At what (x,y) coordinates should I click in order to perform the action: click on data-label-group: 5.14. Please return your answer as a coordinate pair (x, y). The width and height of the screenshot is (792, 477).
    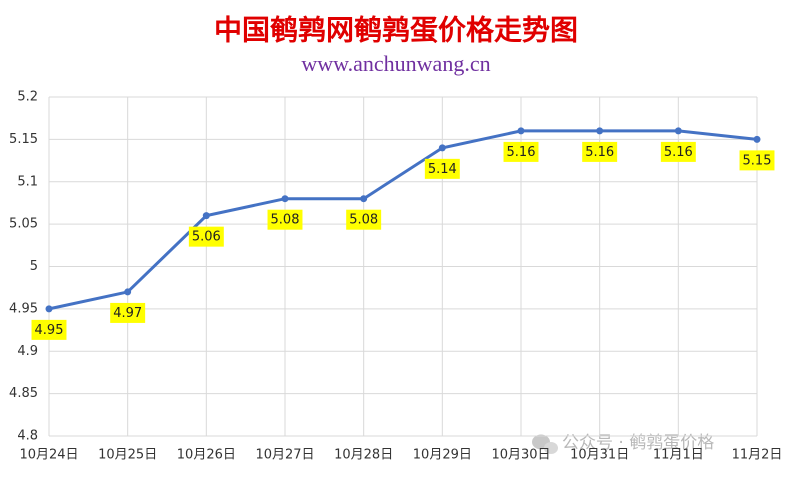
    Looking at the image, I should click on (442, 168).